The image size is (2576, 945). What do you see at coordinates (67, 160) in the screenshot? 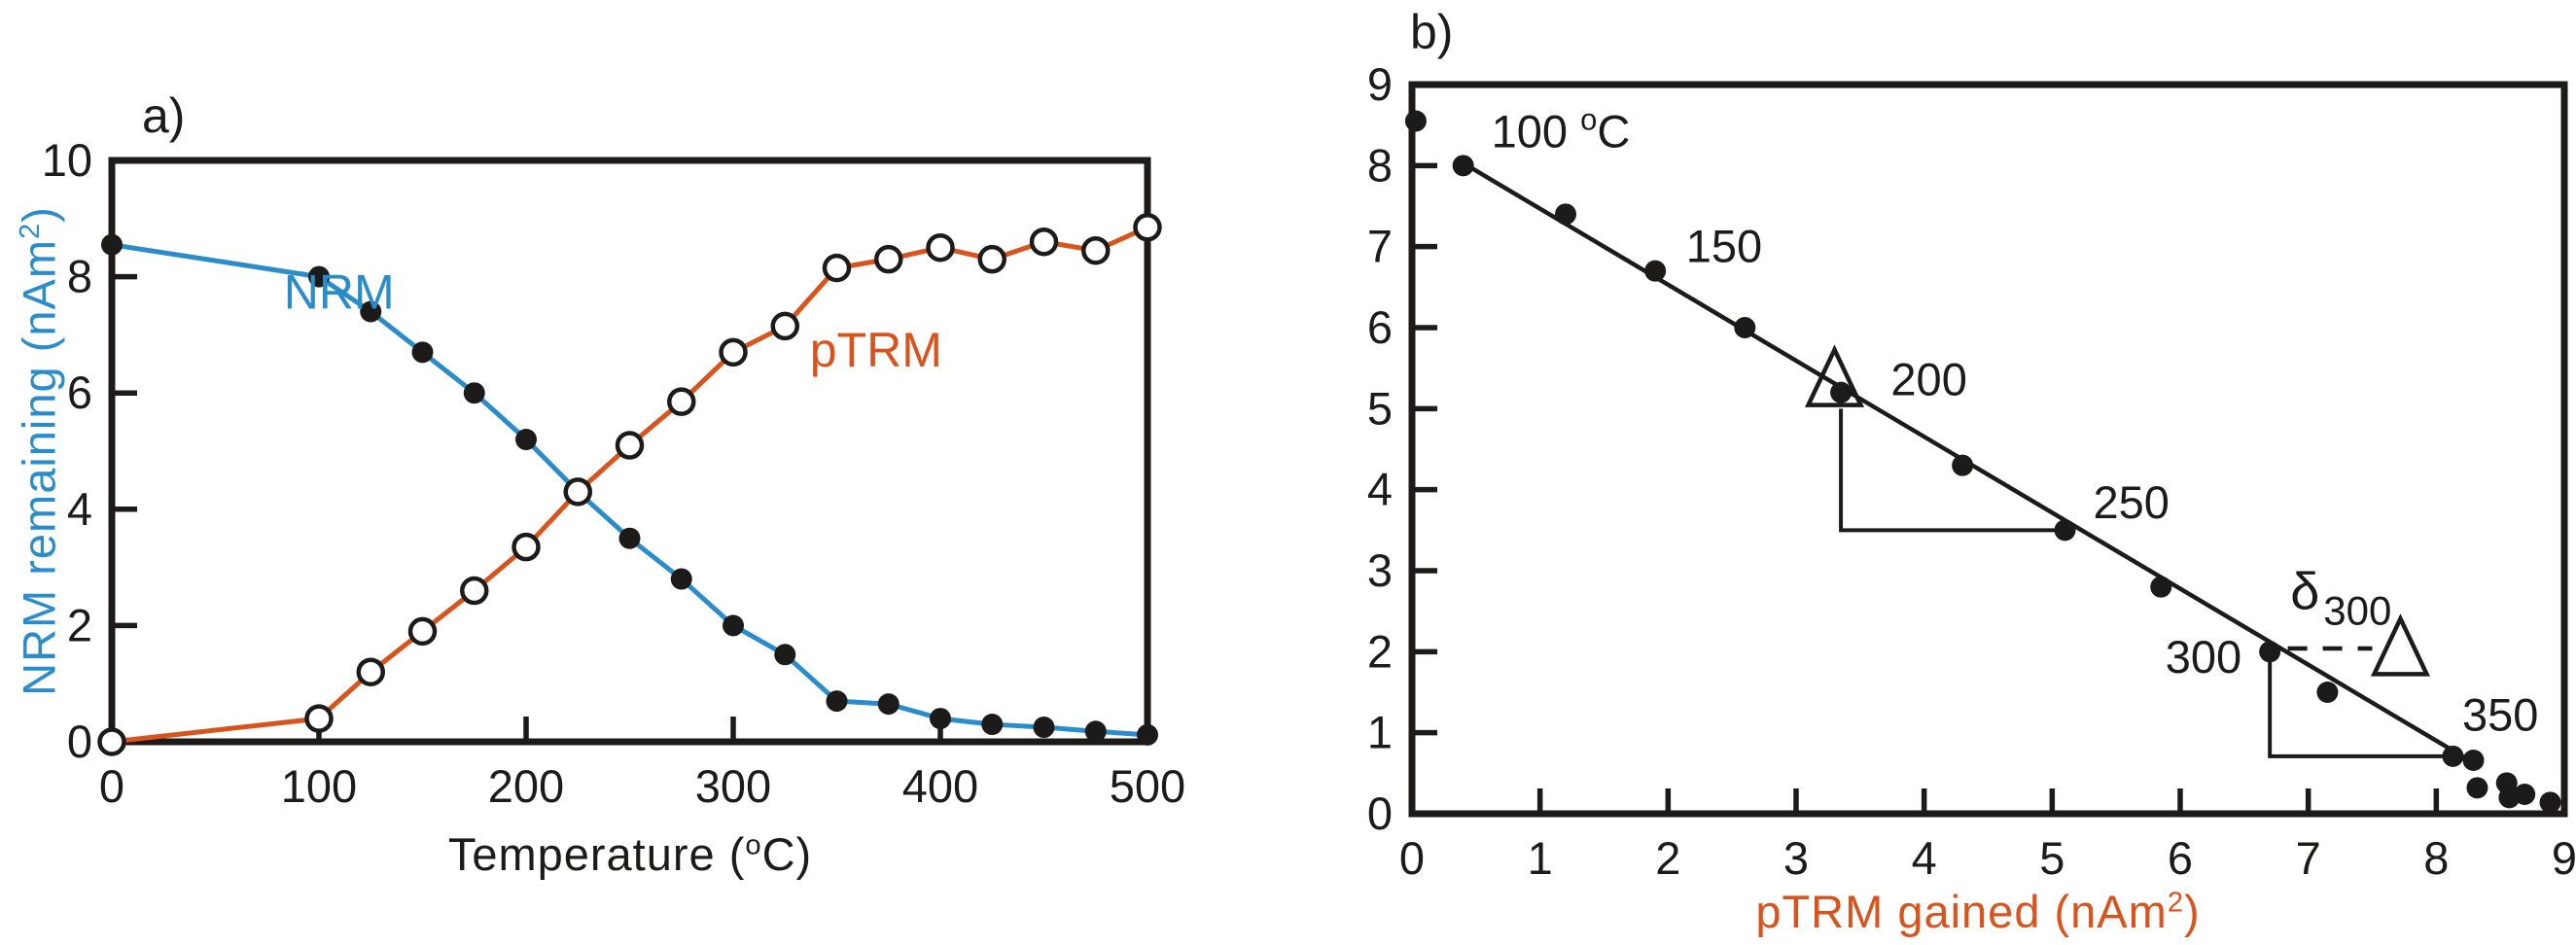
I see `panel-a-y-tick-label: 10` at bounding box center [67, 160].